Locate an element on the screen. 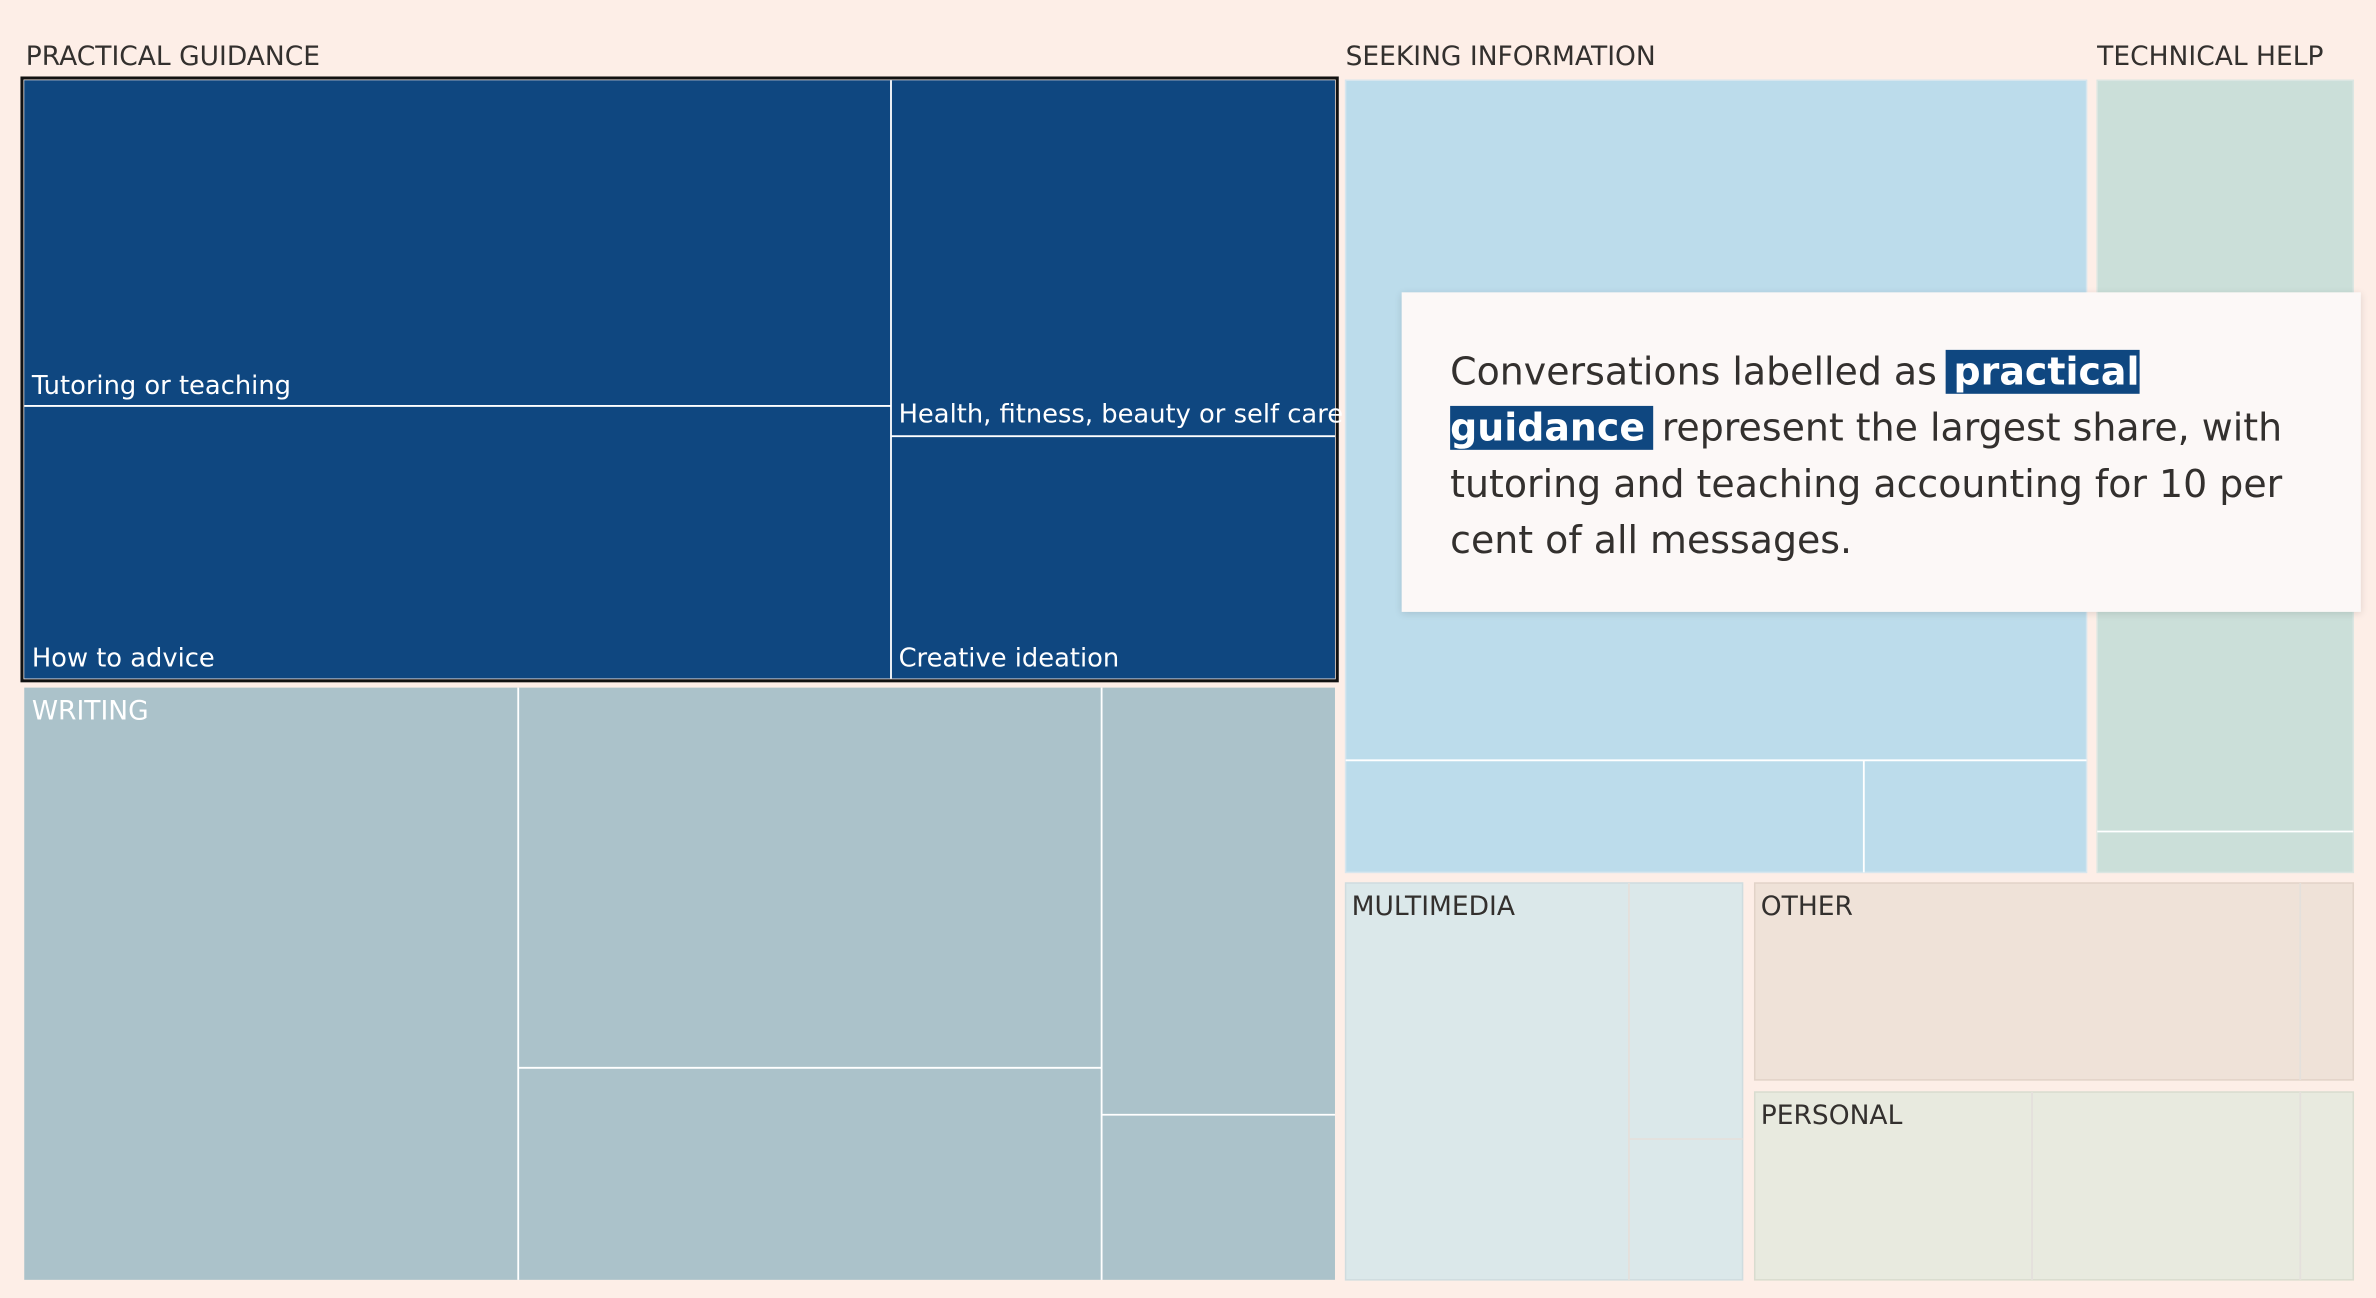 The height and width of the screenshot is (1298, 2376). annotation-text: Conversations labelled as is located at coordinates (1693, 371).